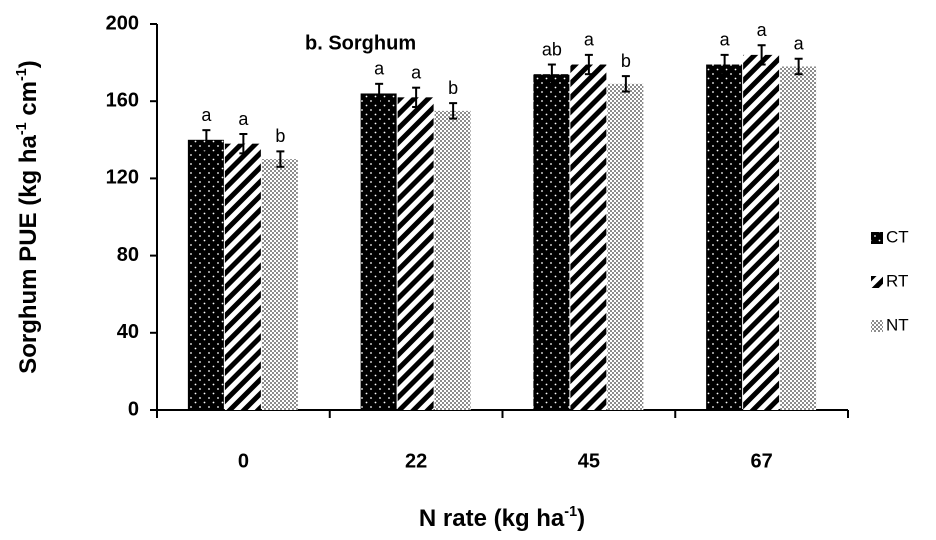 This screenshot has height=540, width=936. I want to click on chart-title: b. Sorghum, so click(360, 43).